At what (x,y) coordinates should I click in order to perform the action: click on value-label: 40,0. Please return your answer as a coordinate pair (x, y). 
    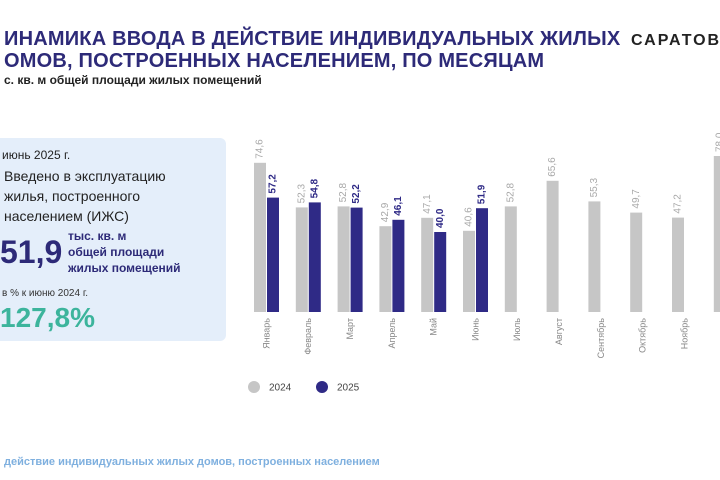
    Looking at the image, I should click on (440, 218).